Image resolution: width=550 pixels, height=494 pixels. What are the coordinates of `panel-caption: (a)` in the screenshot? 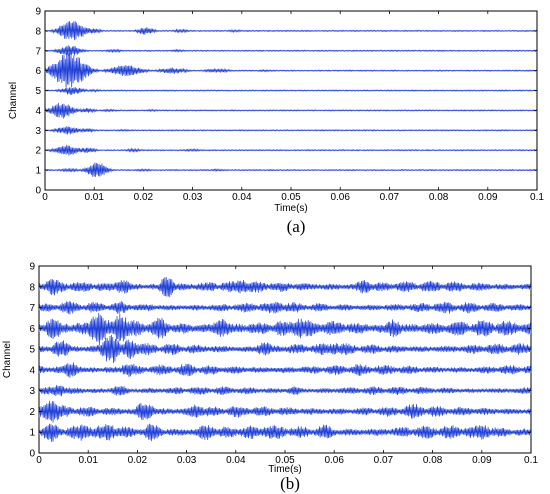 It's located at (296, 226).